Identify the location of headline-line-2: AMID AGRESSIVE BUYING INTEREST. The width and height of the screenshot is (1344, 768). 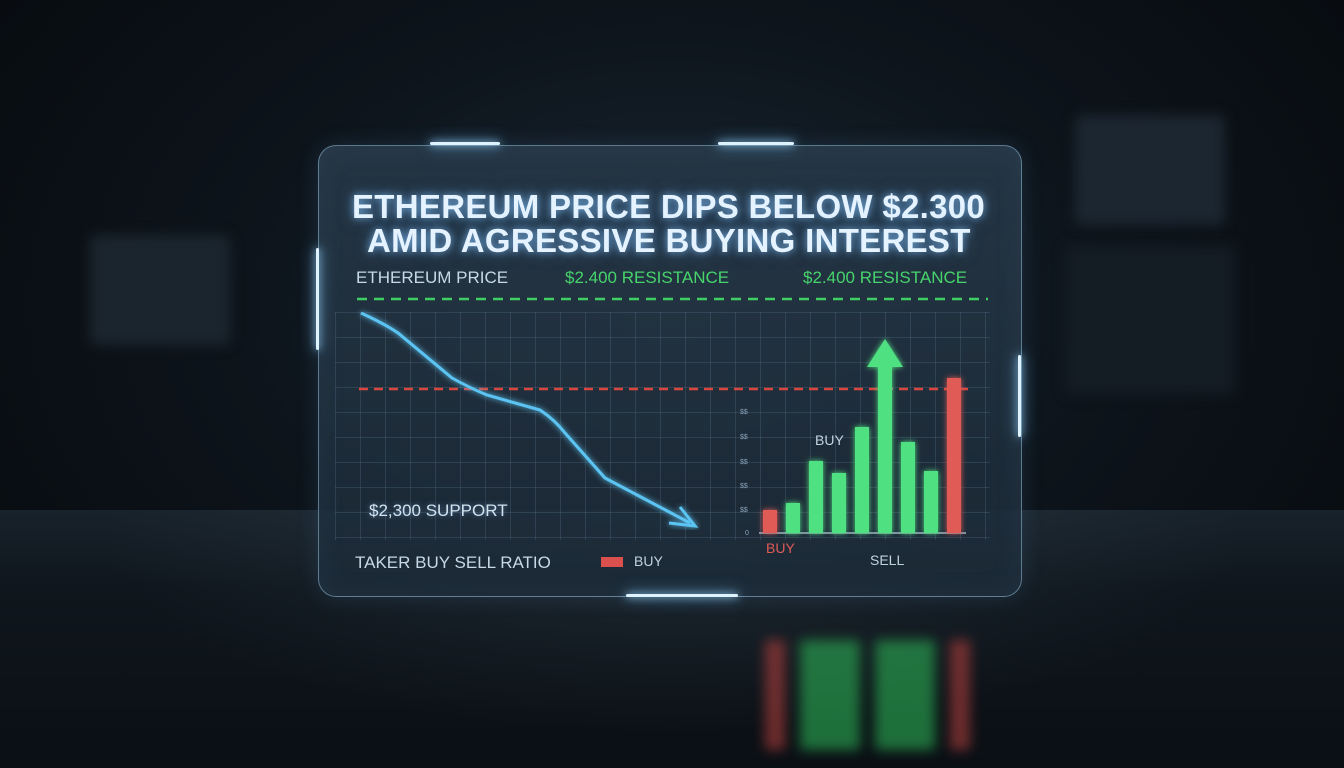
(669, 240).